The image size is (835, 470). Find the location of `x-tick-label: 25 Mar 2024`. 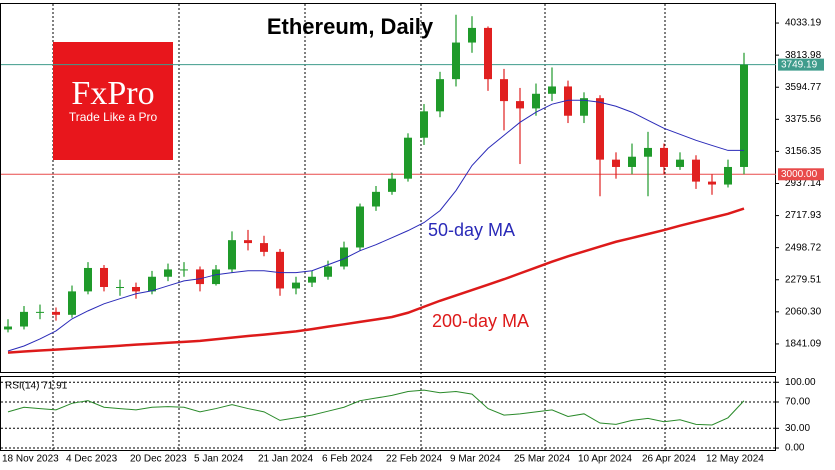

x-tick-label: 25 Mar 2024 is located at coordinates (542, 459).